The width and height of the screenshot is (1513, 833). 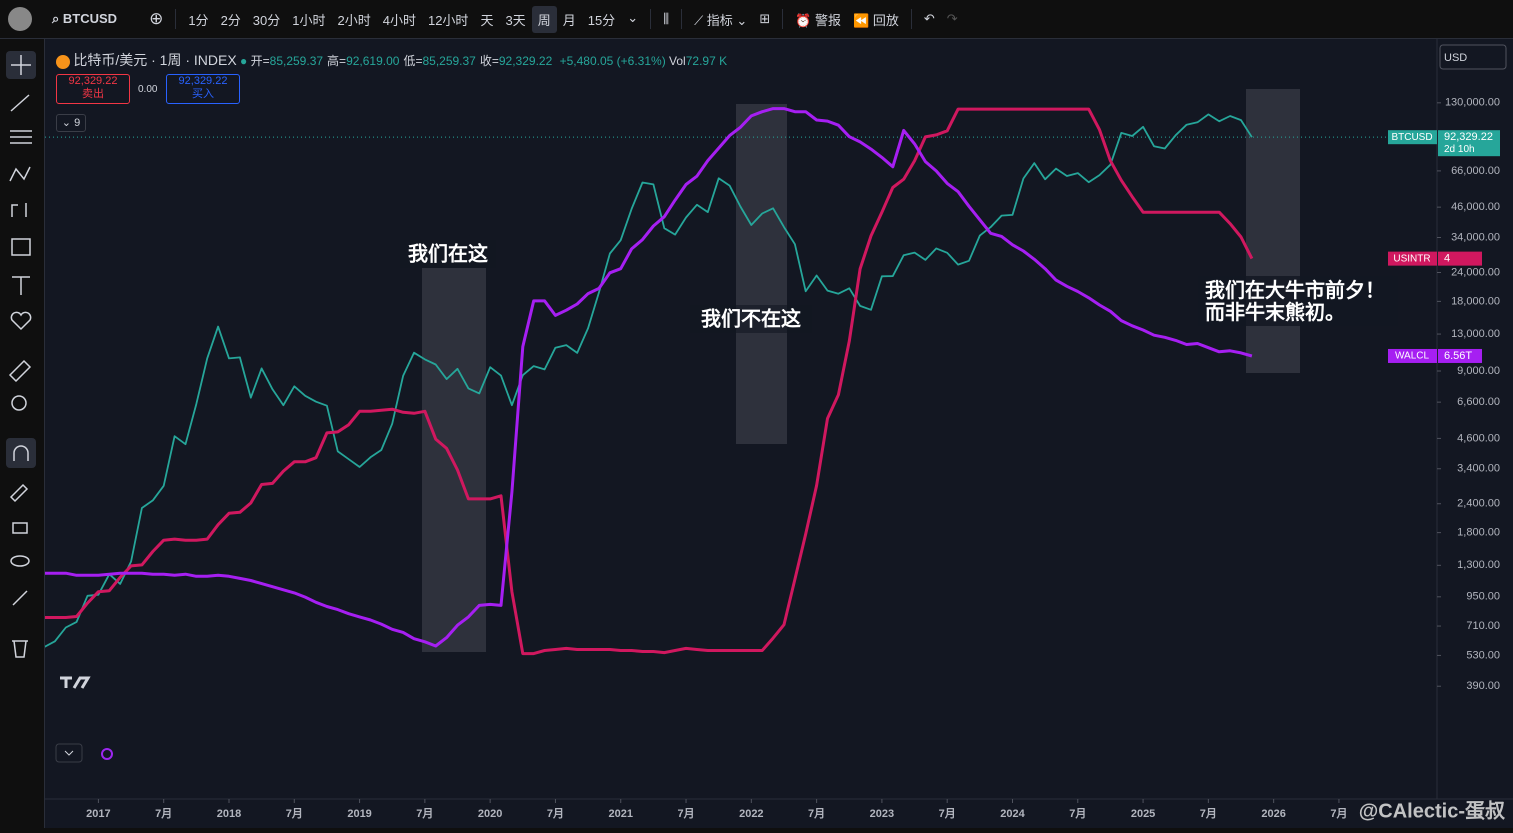 I want to click on crosshair-tool, so click(x=21, y=65).